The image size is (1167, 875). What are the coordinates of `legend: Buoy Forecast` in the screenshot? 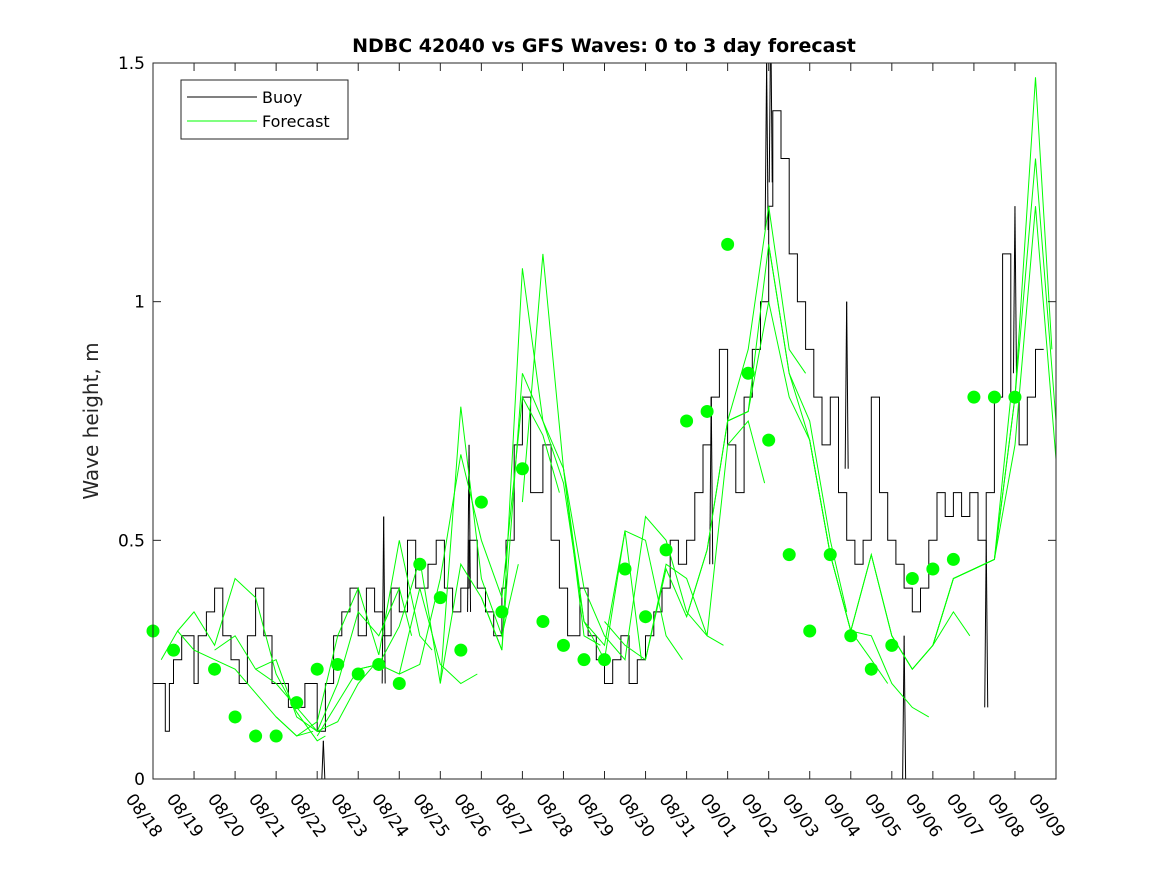 It's located at (264, 109).